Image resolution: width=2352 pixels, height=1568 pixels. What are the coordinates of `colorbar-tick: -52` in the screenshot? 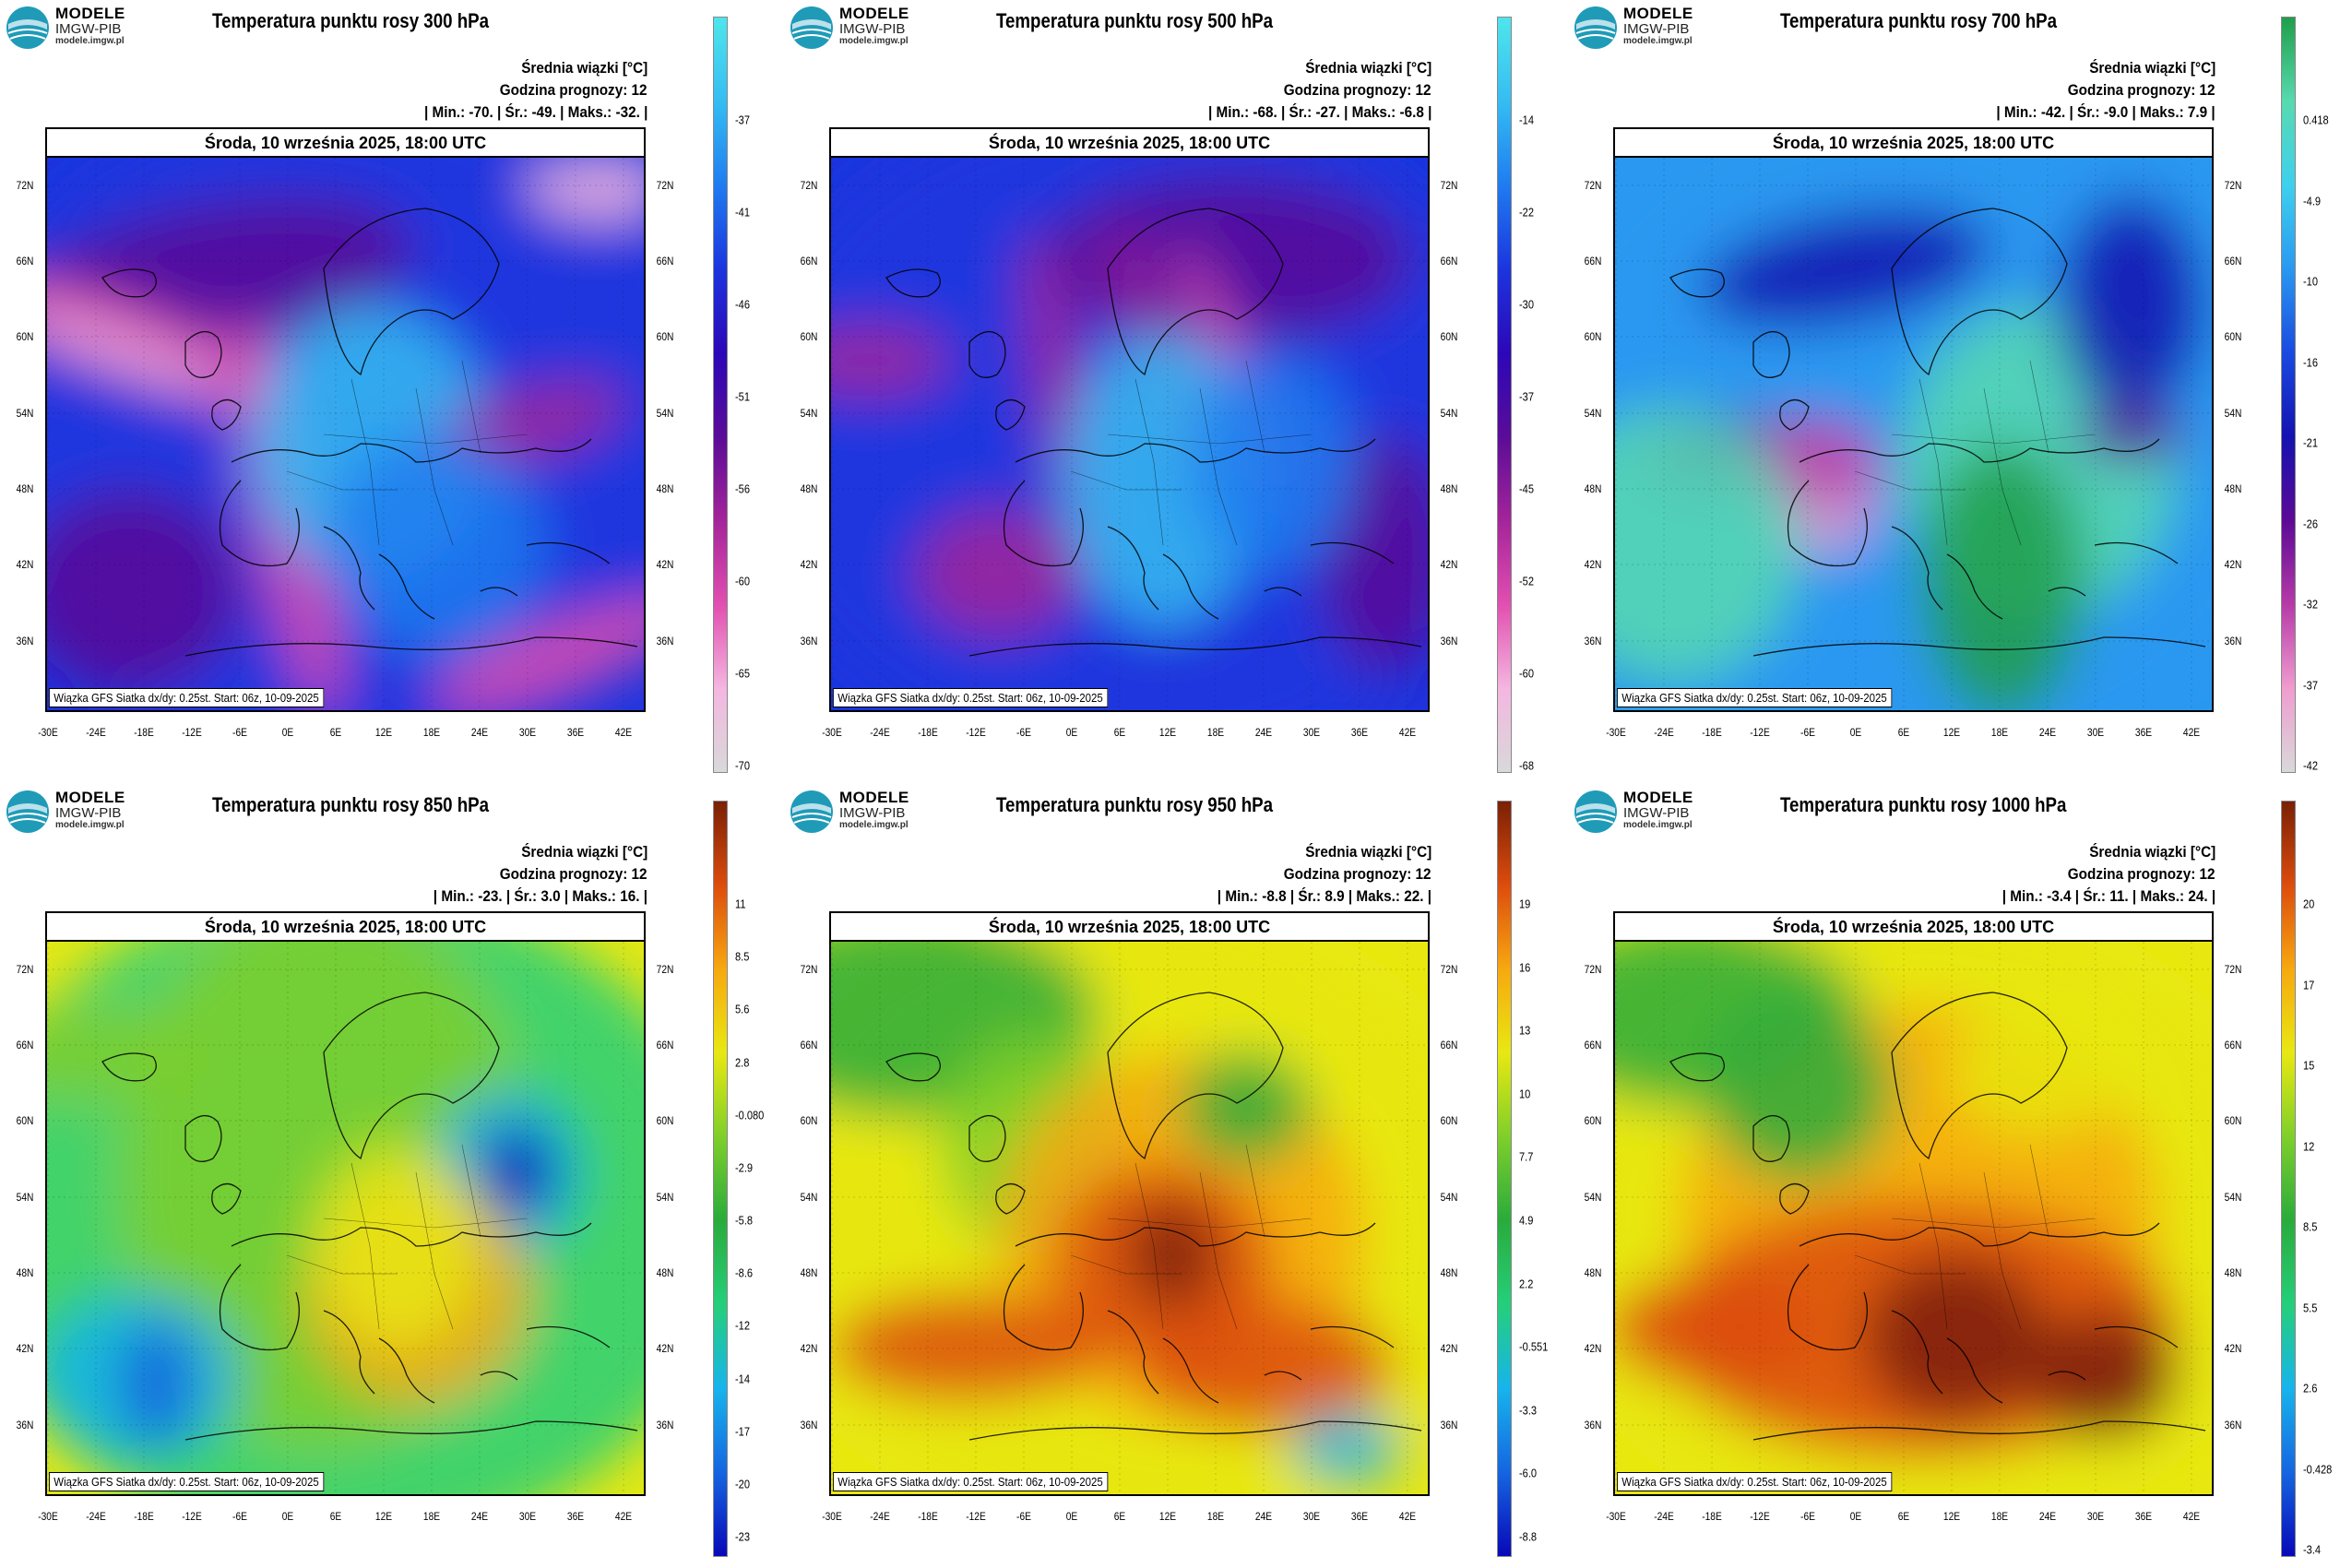 It's located at (1526, 581).